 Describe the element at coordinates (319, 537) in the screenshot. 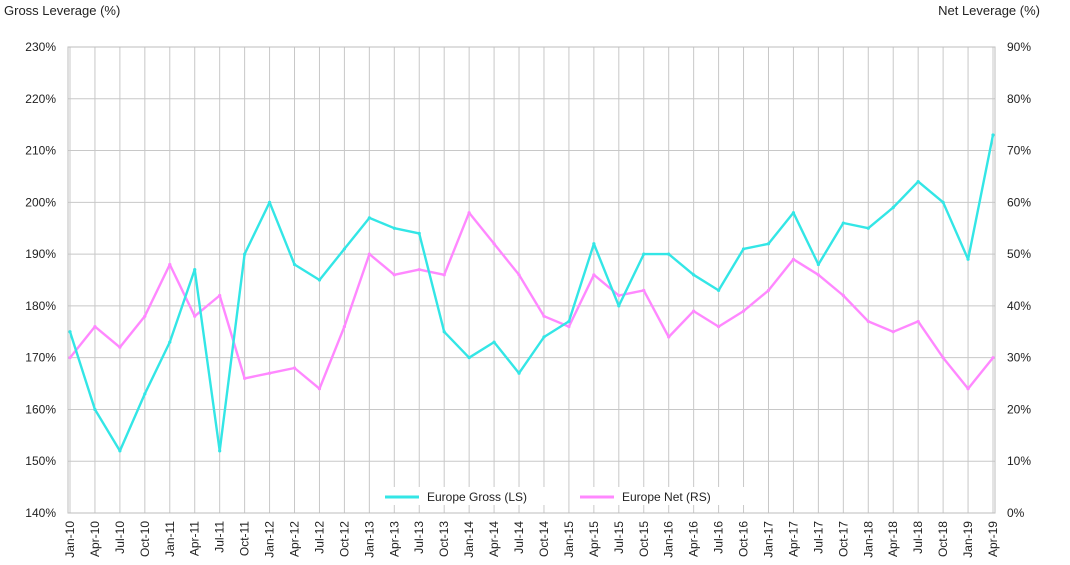

I see `x-tick-label: Jul-12` at that location.